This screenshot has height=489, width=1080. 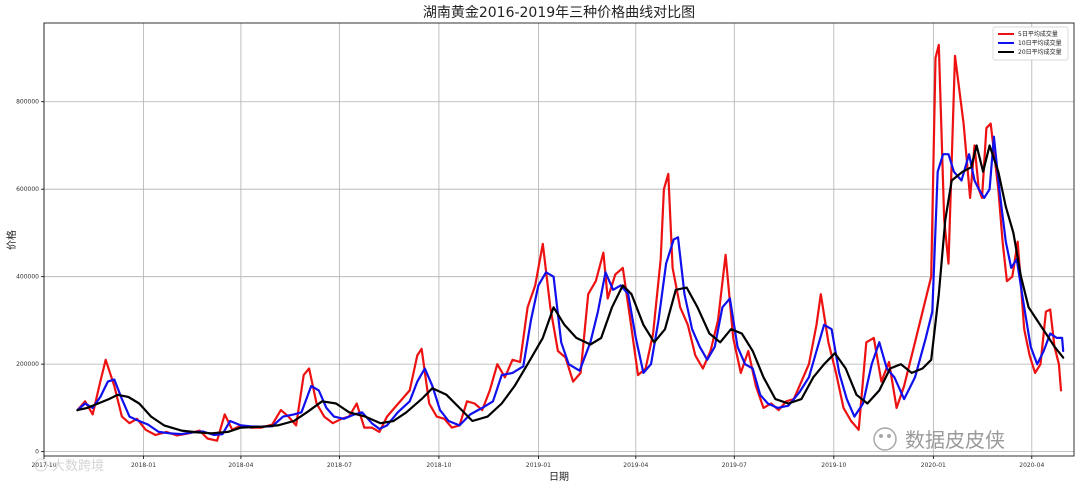 I want to click on watermark-text-left: 大数跨境, so click(x=78, y=466).